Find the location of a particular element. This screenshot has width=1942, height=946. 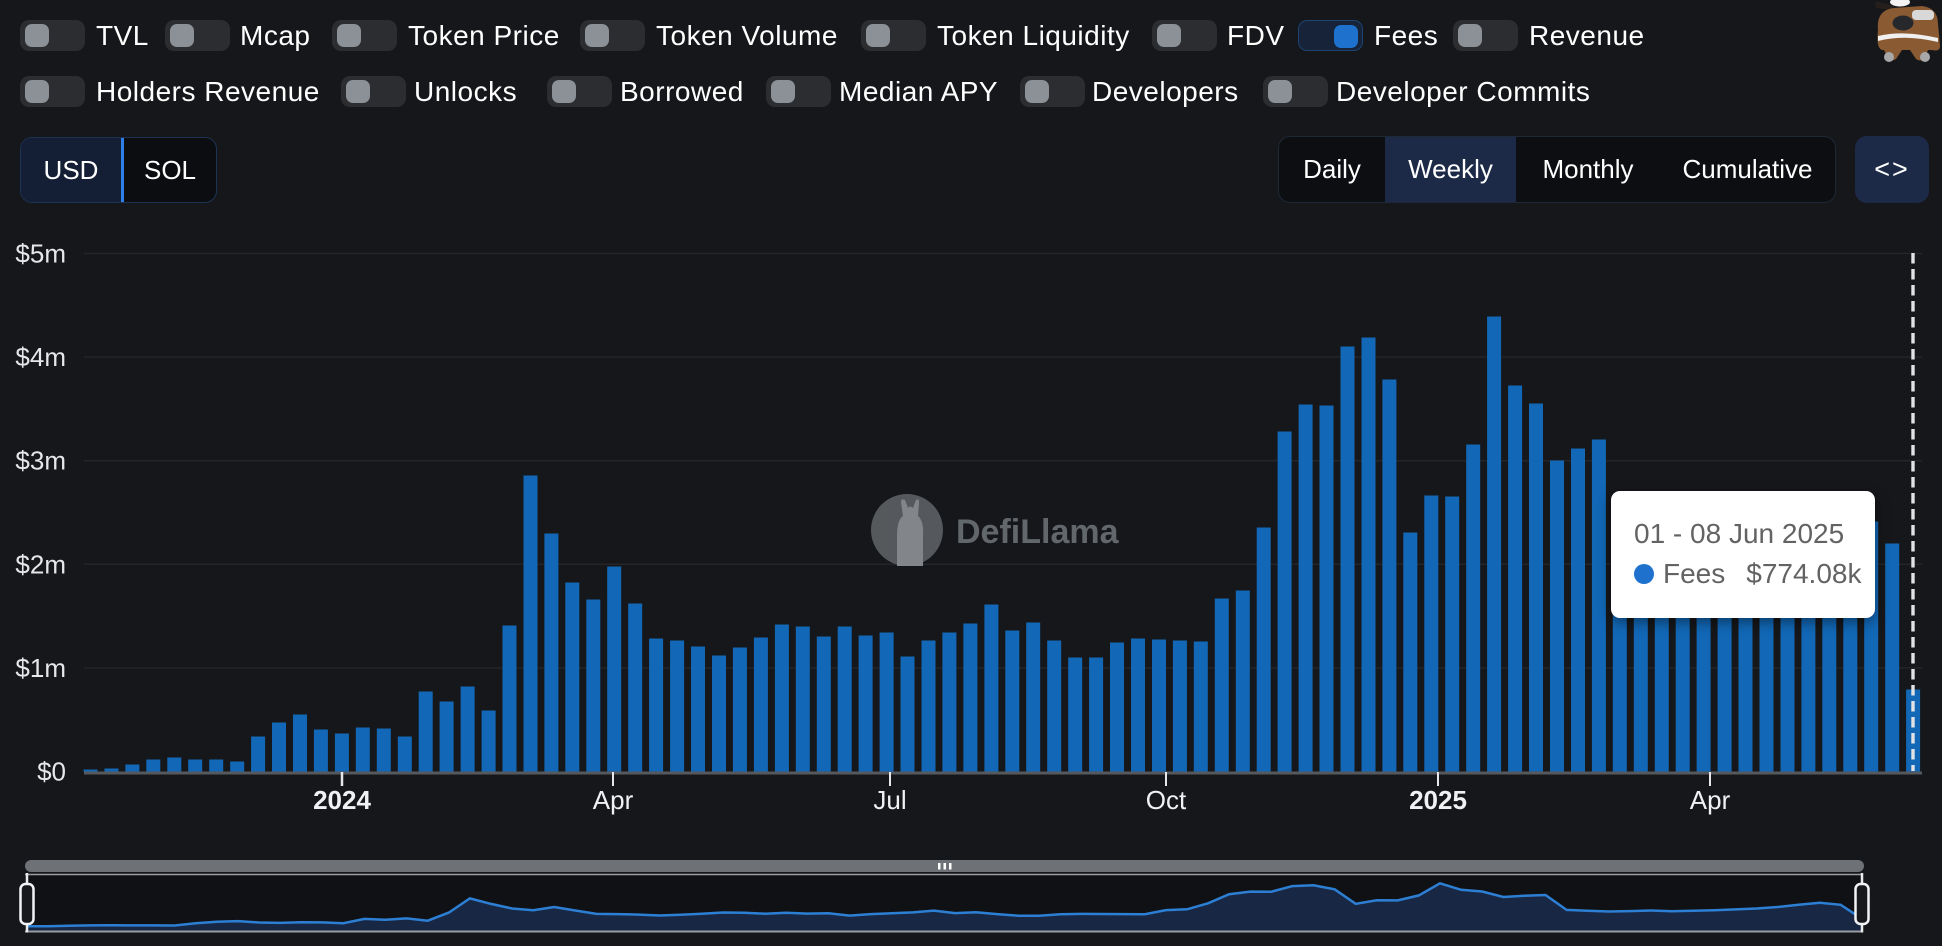

svg-text: 2025 is located at coordinates (1438, 800).